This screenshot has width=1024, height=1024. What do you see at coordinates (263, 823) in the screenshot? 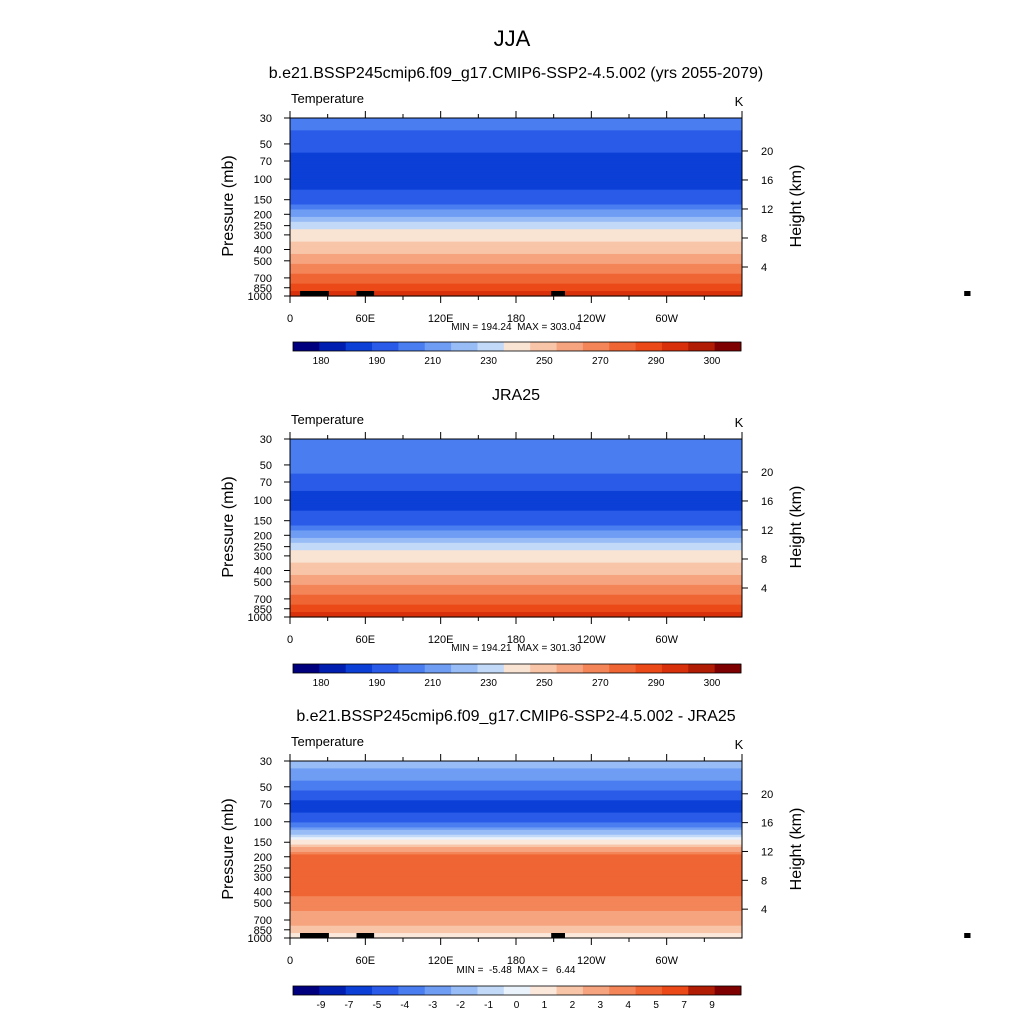
I see `pressure-tick-label: 100` at bounding box center [263, 823].